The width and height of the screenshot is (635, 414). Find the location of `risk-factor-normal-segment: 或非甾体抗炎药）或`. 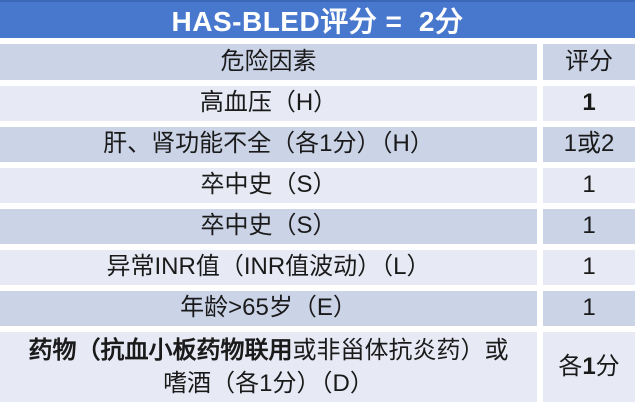

risk-factor-normal-segment: 或非甾体抗炎药）或 is located at coordinates (400, 350).